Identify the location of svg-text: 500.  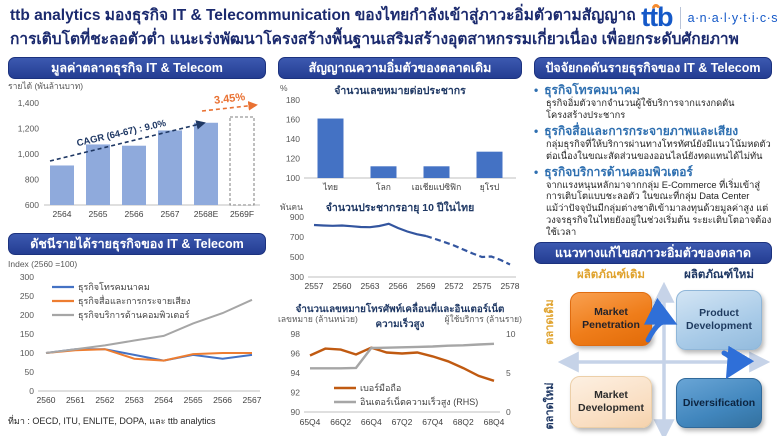
(297, 257).